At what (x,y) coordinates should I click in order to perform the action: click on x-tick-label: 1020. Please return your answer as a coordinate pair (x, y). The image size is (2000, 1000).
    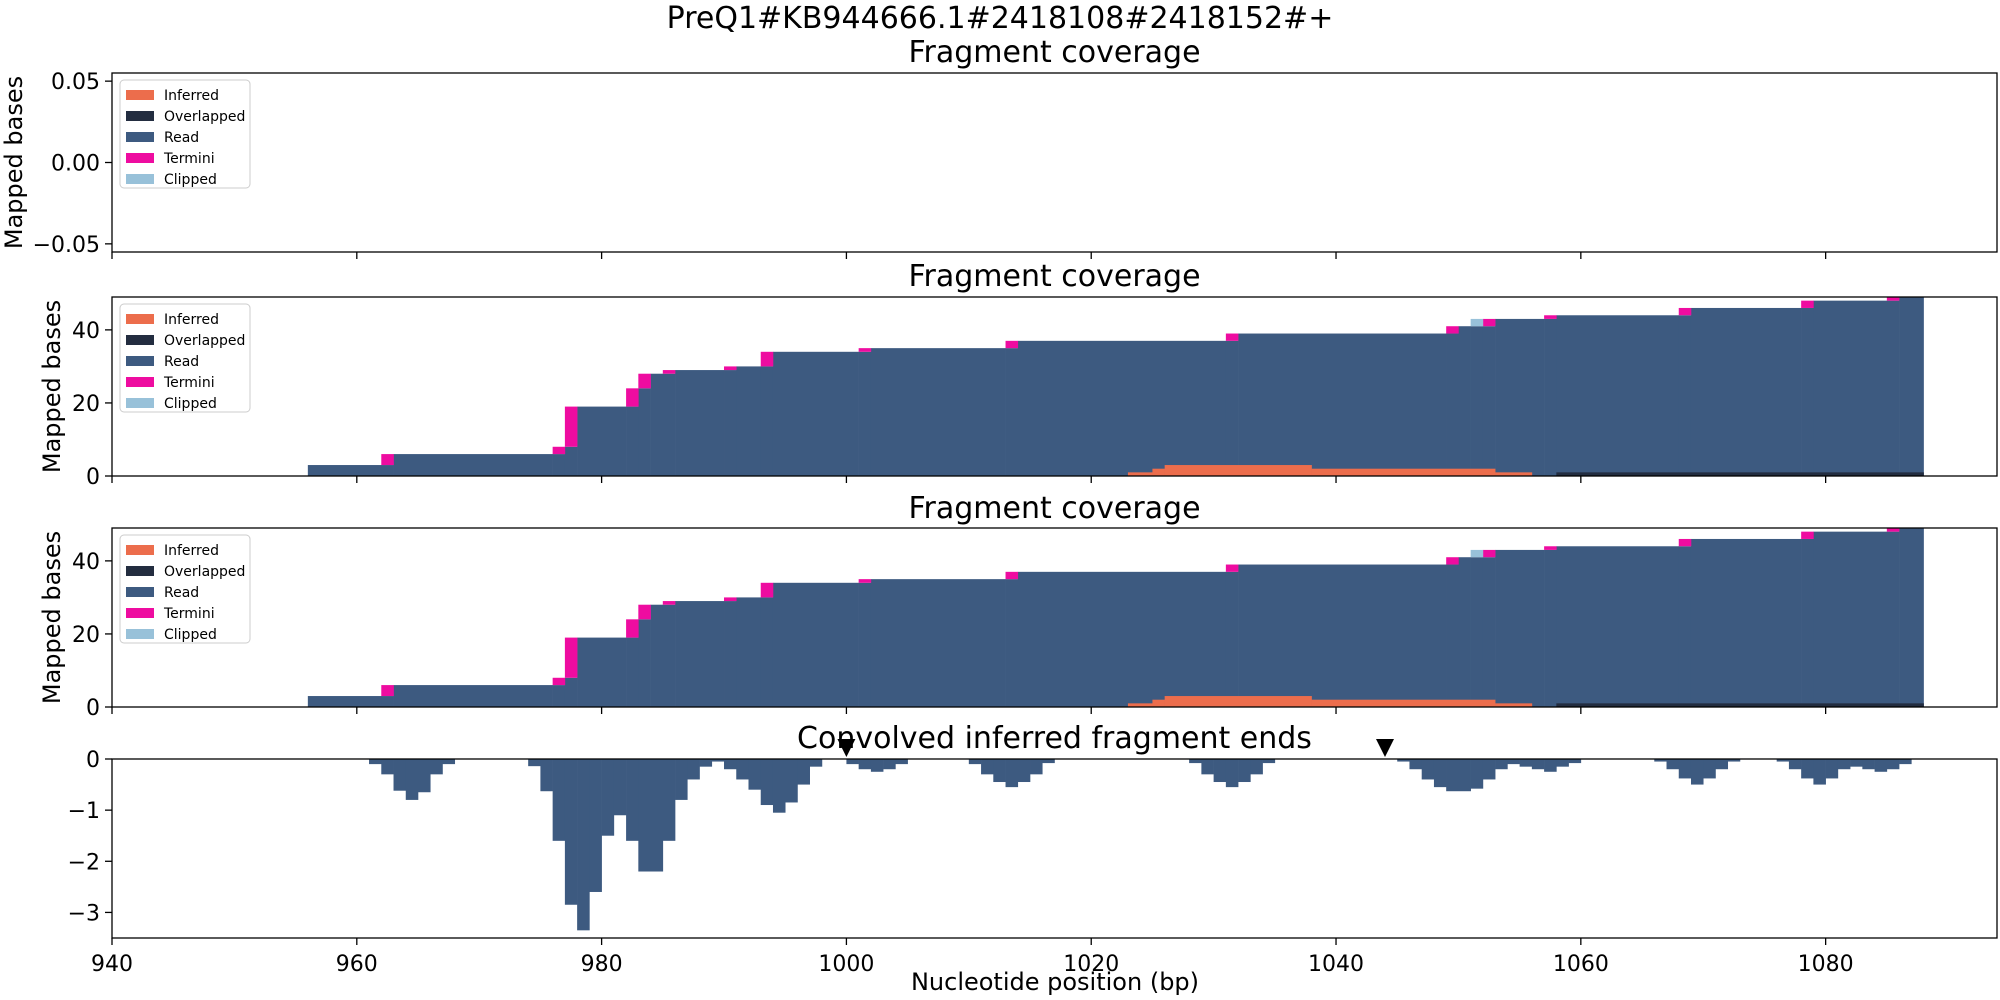
    Looking at the image, I should click on (1091, 964).